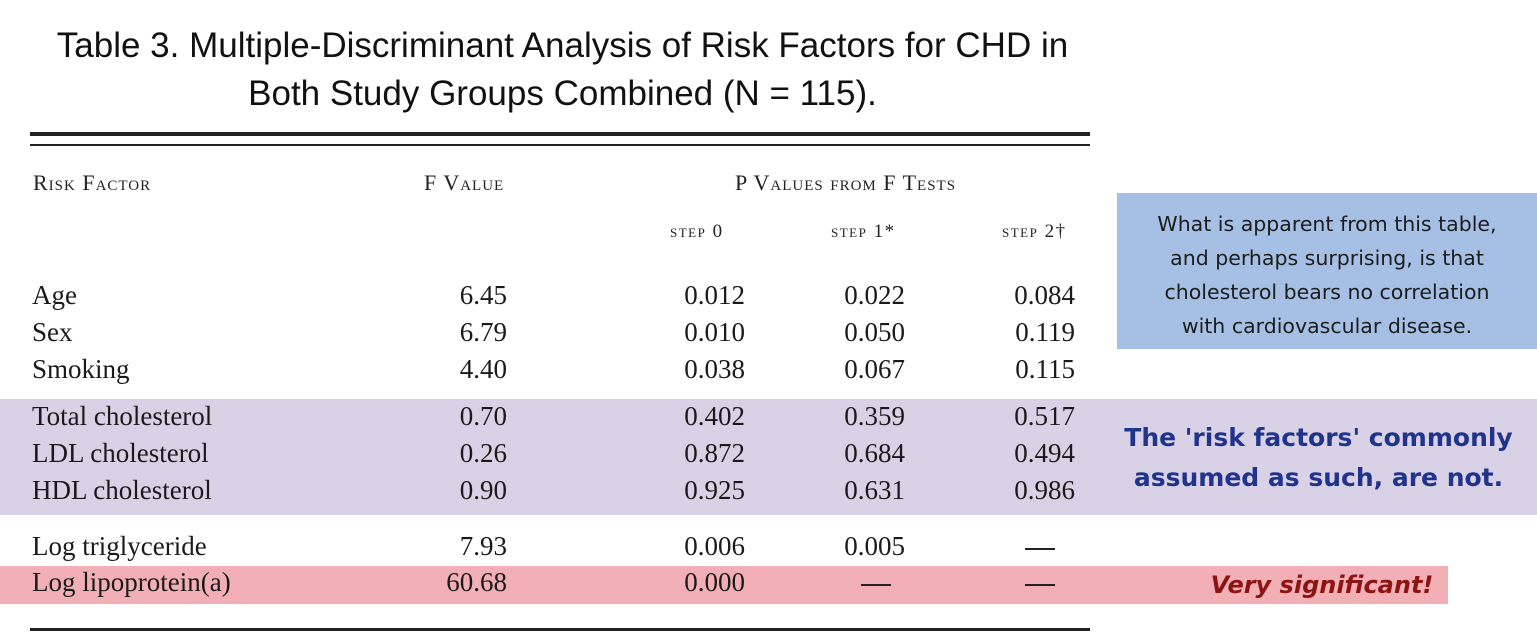 This screenshot has height=635, width=1537. What do you see at coordinates (122, 490) in the screenshot?
I see `row-label: HDL cholesterol` at bounding box center [122, 490].